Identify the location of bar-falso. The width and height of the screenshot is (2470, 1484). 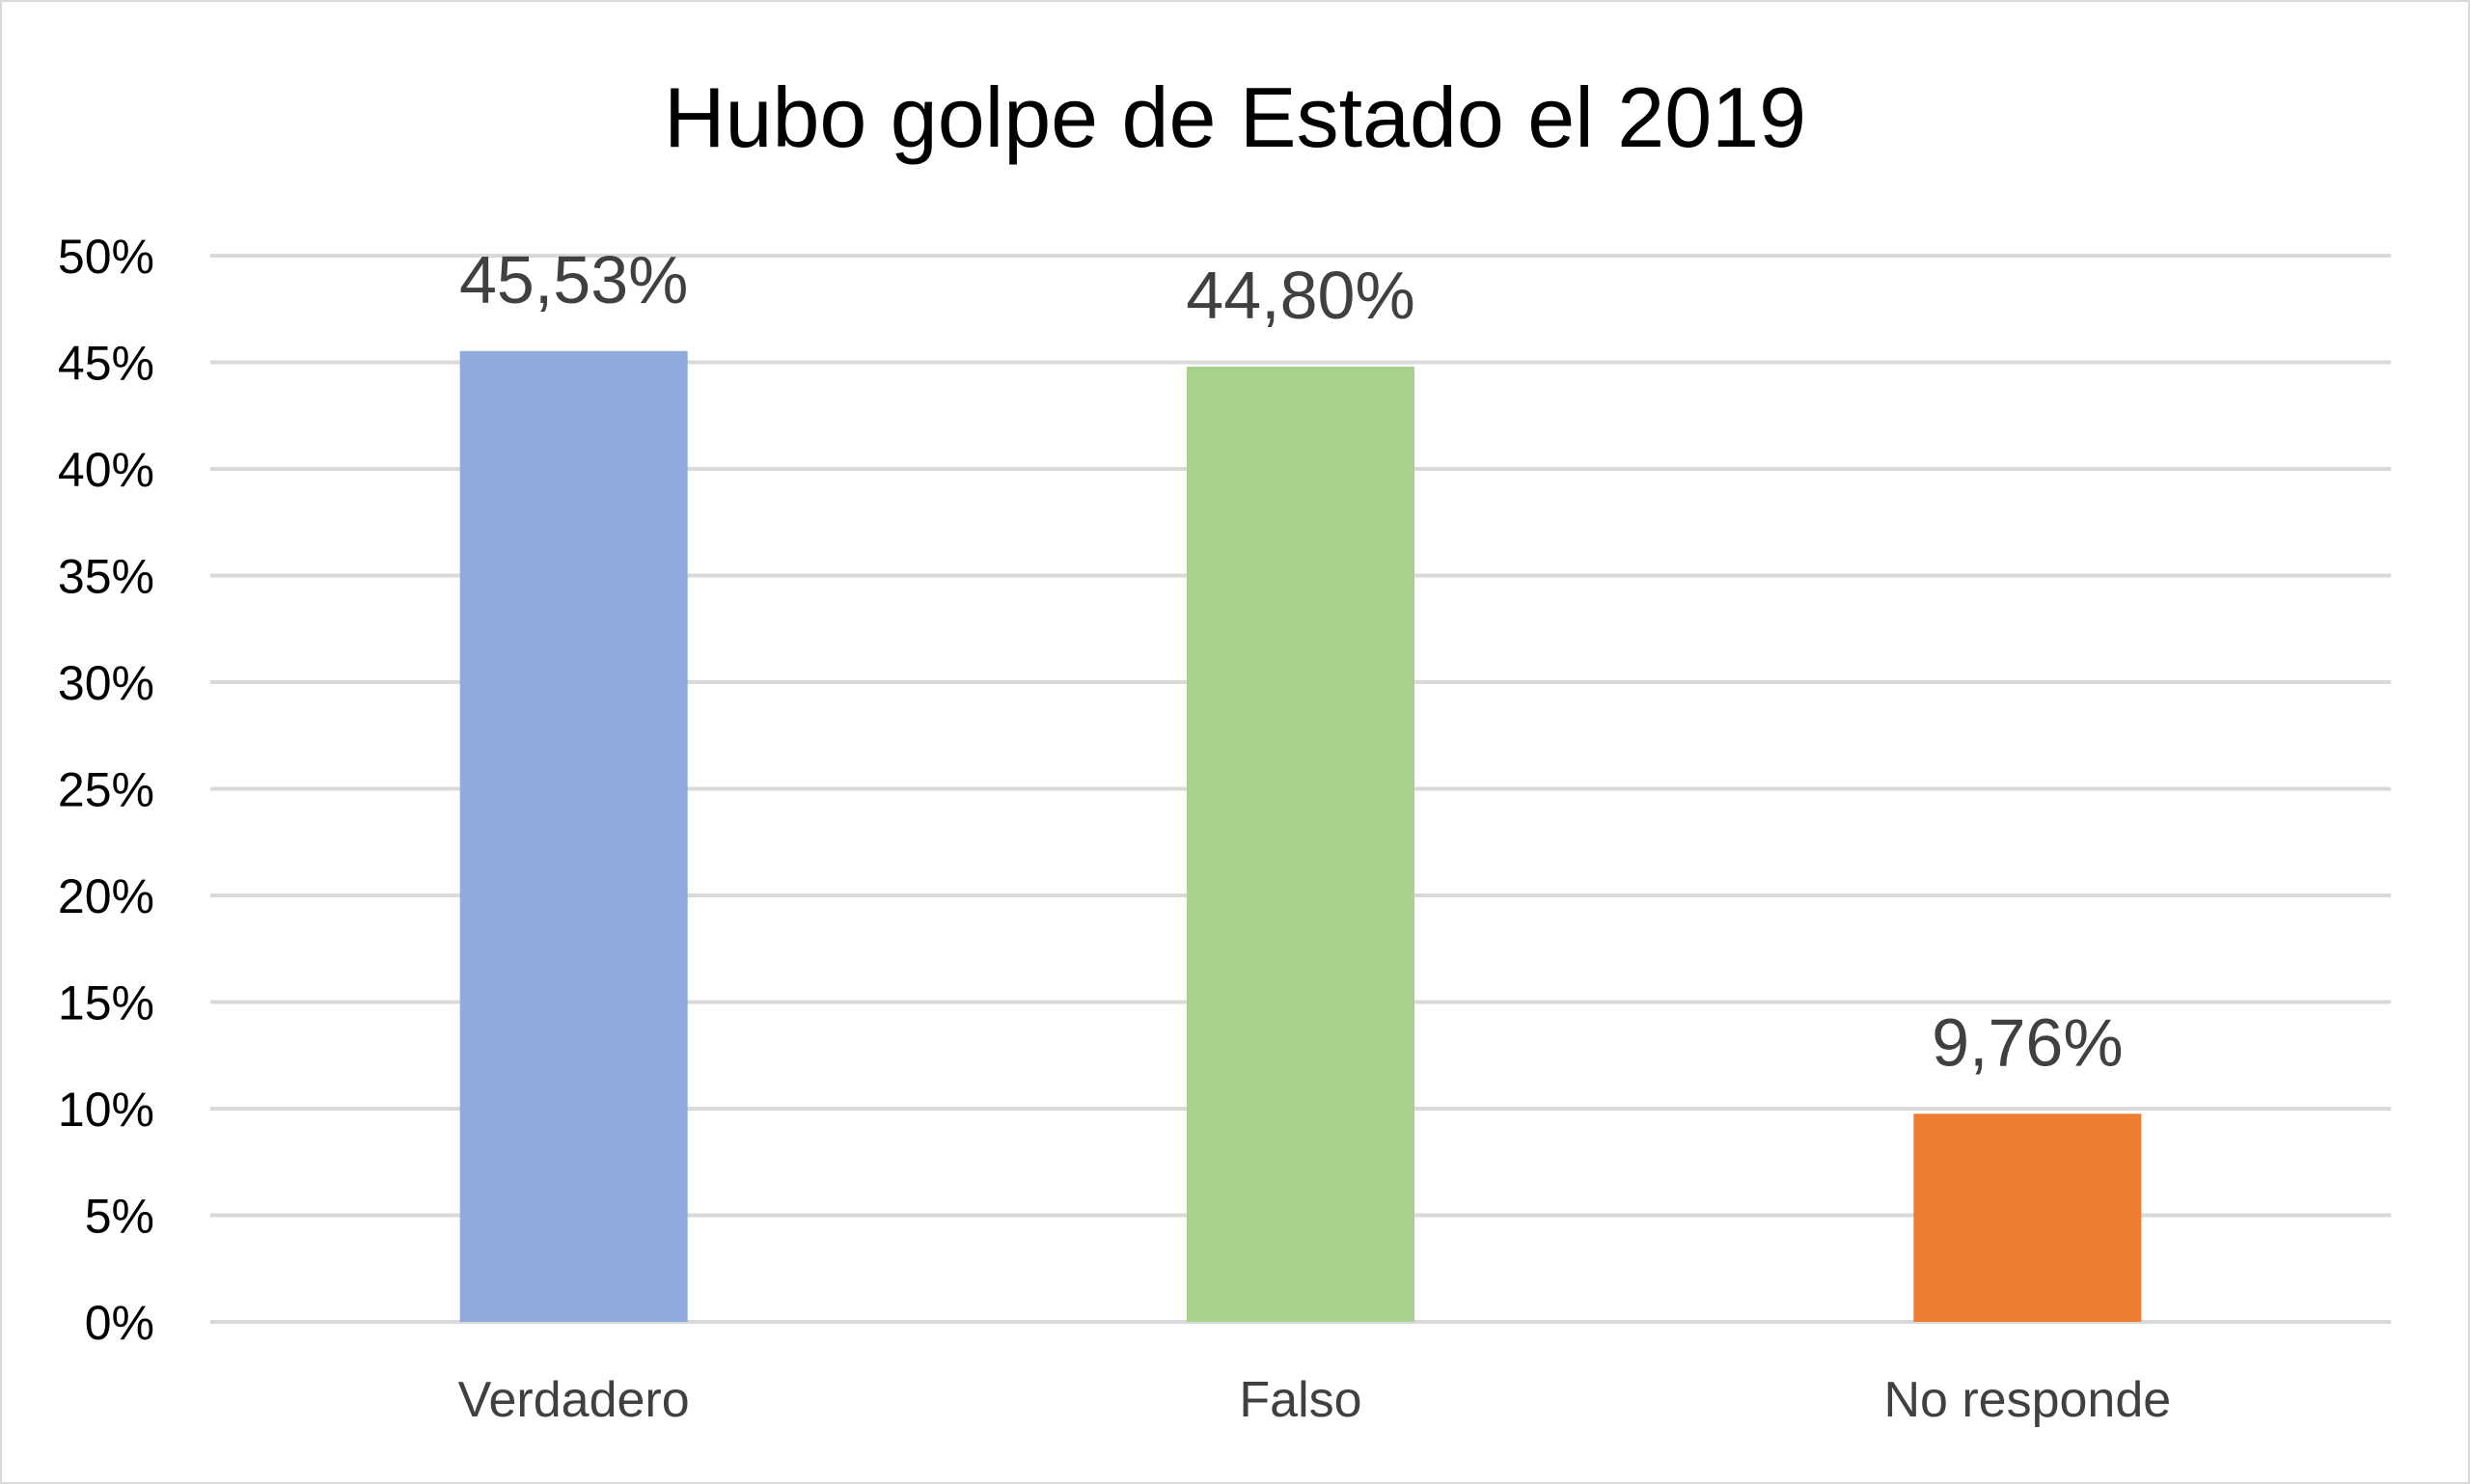
(1300, 844).